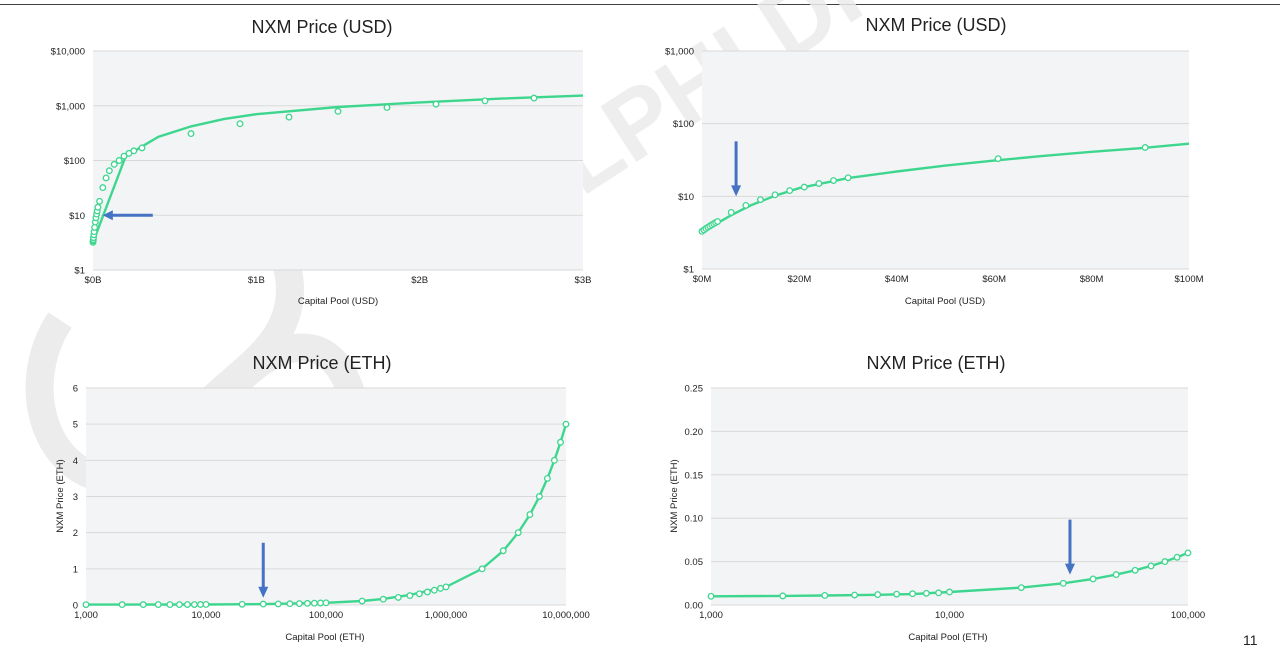  I want to click on x-tick-label: 1,000, so click(711, 615).